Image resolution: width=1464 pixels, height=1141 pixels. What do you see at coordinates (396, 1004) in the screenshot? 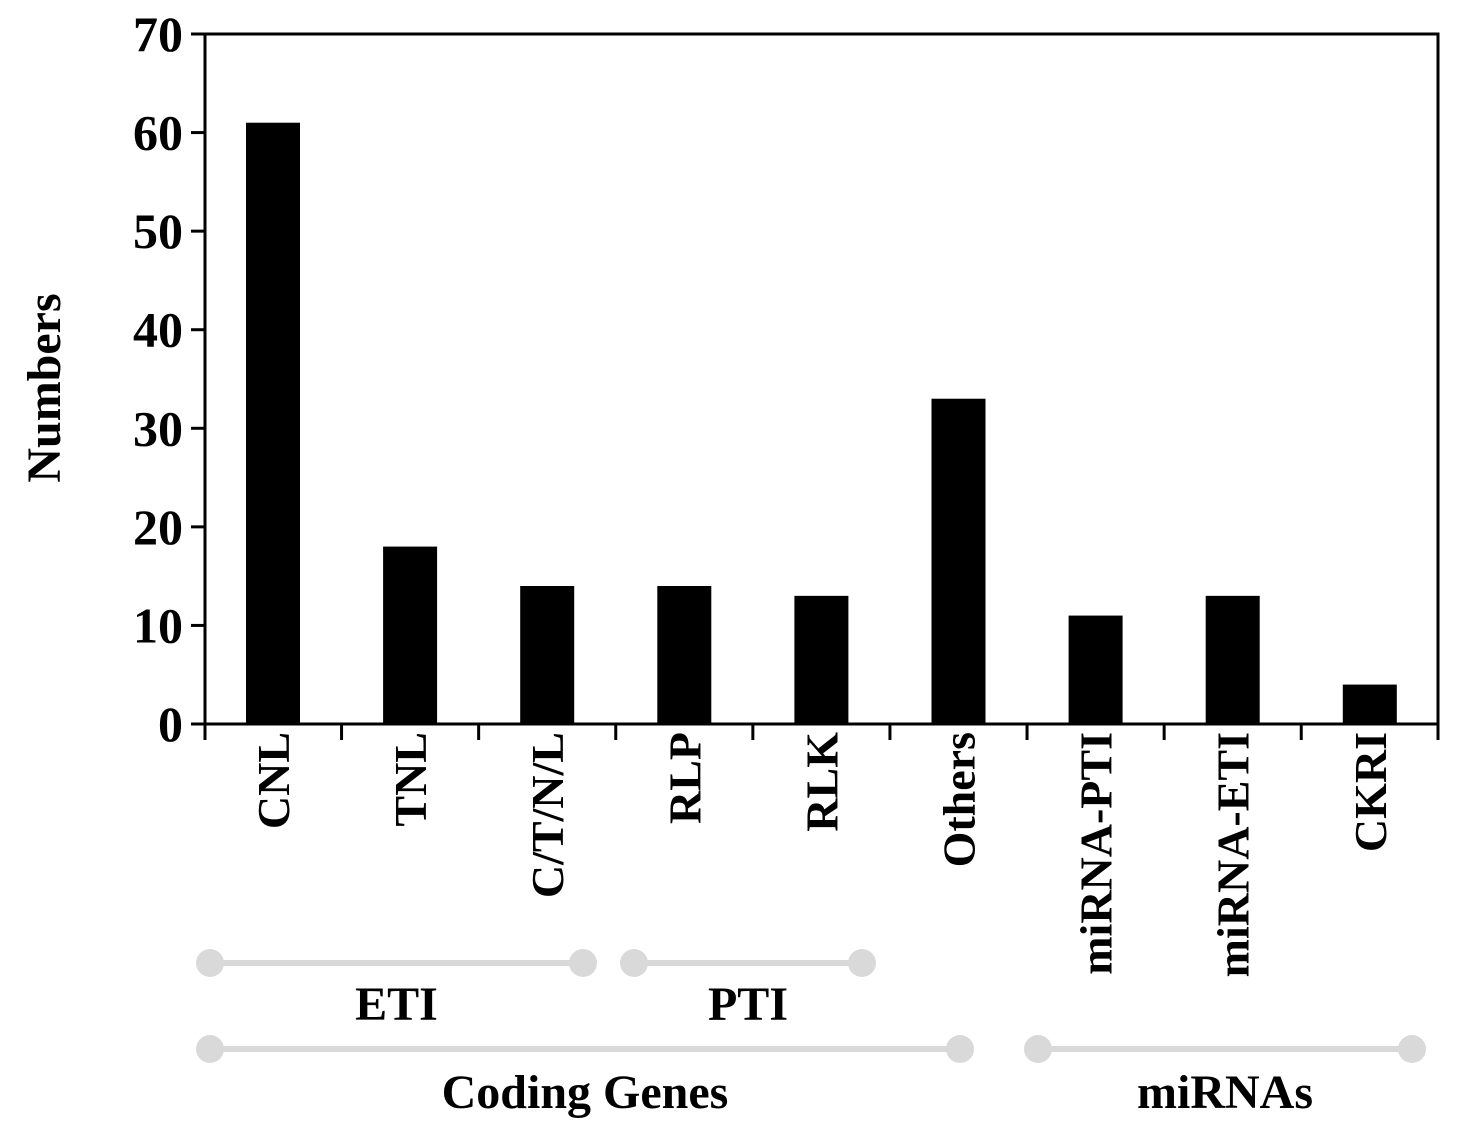
I see `group-label: ETI` at bounding box center [396, 1004].